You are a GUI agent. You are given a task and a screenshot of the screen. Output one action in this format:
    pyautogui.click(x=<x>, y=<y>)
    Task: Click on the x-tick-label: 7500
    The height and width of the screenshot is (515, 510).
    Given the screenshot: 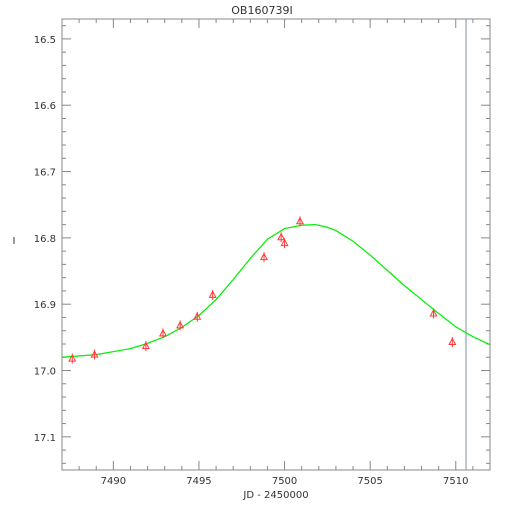 What is the action you would take?
    pyautogui.click(x=284, y=481)
    